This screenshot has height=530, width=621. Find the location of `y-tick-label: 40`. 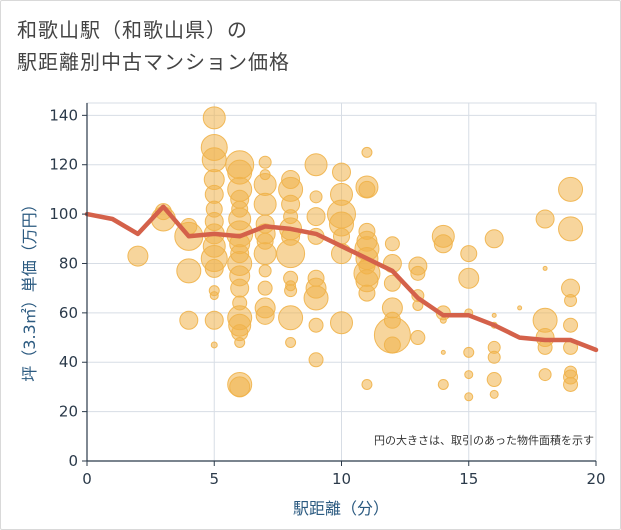

y-tick-label: 40 is located at coordinates (68, 362).